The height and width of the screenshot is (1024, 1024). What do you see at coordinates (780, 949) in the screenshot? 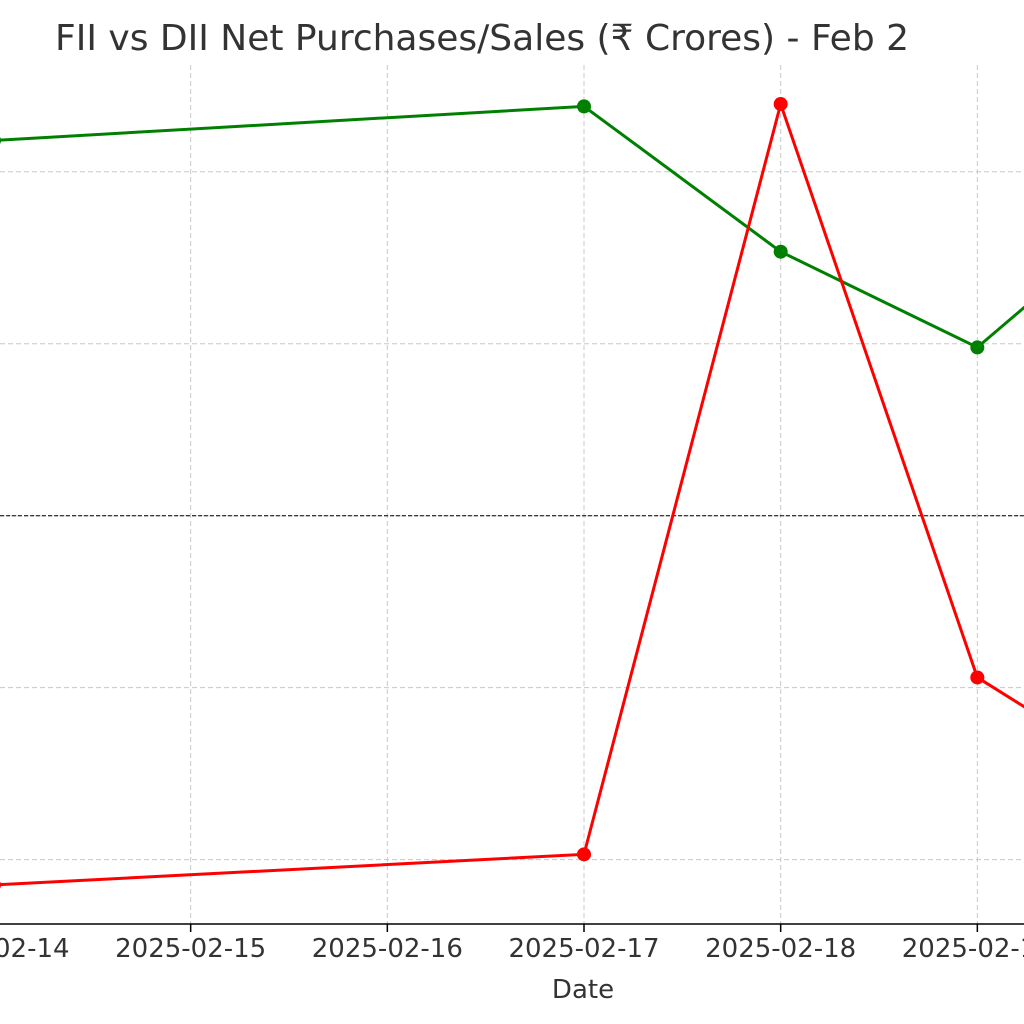
I see `x-tick-label: 2025-02-18` at bounding box center [780, 949].